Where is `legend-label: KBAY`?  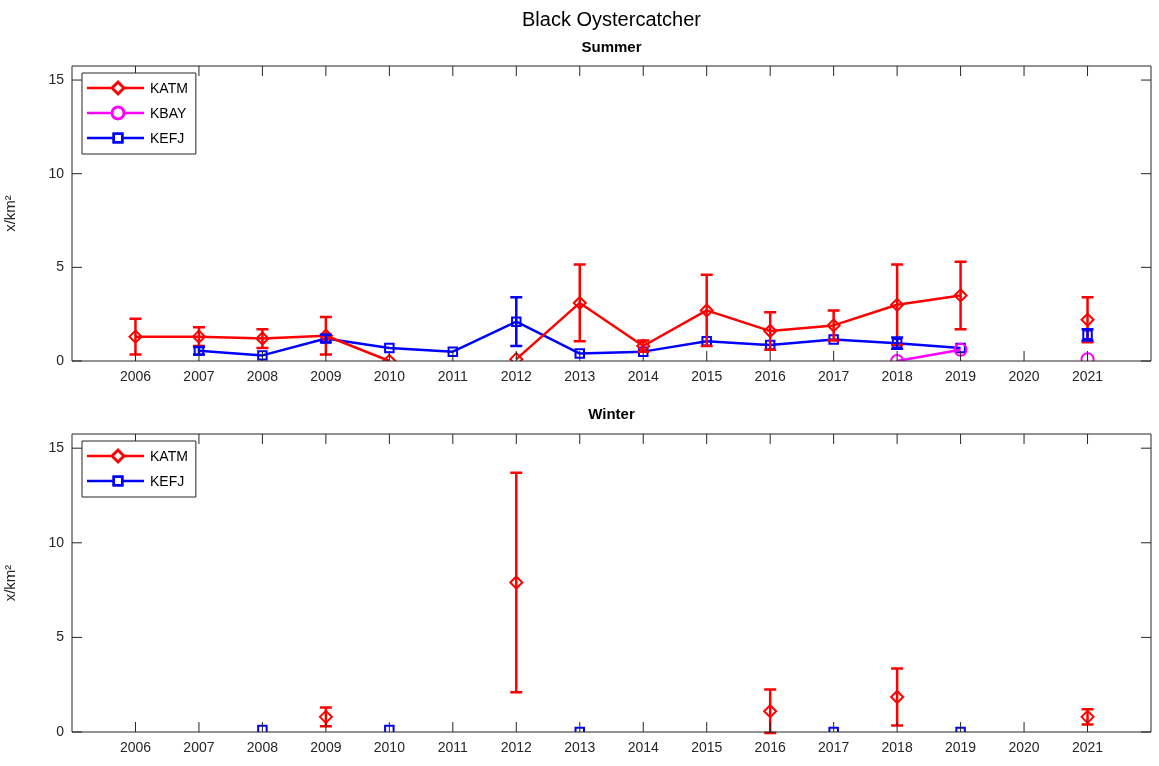
legend-label: KBAY is located at coordinates (168, 112).